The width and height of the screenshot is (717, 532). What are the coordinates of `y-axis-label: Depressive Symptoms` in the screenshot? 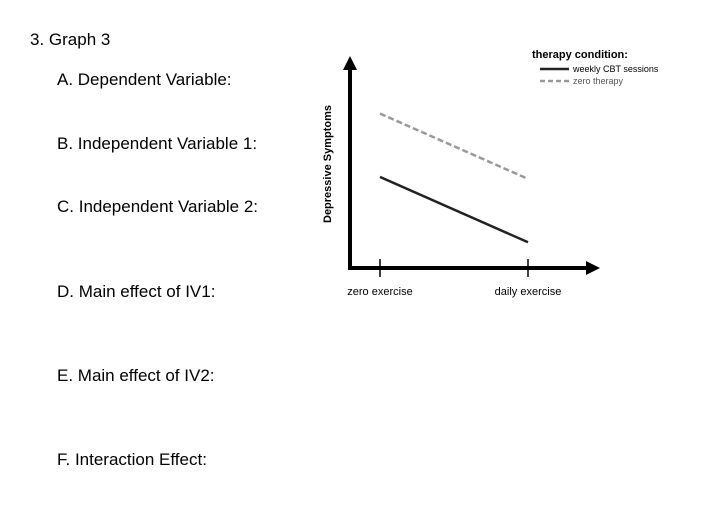 It's located at (328, 164).